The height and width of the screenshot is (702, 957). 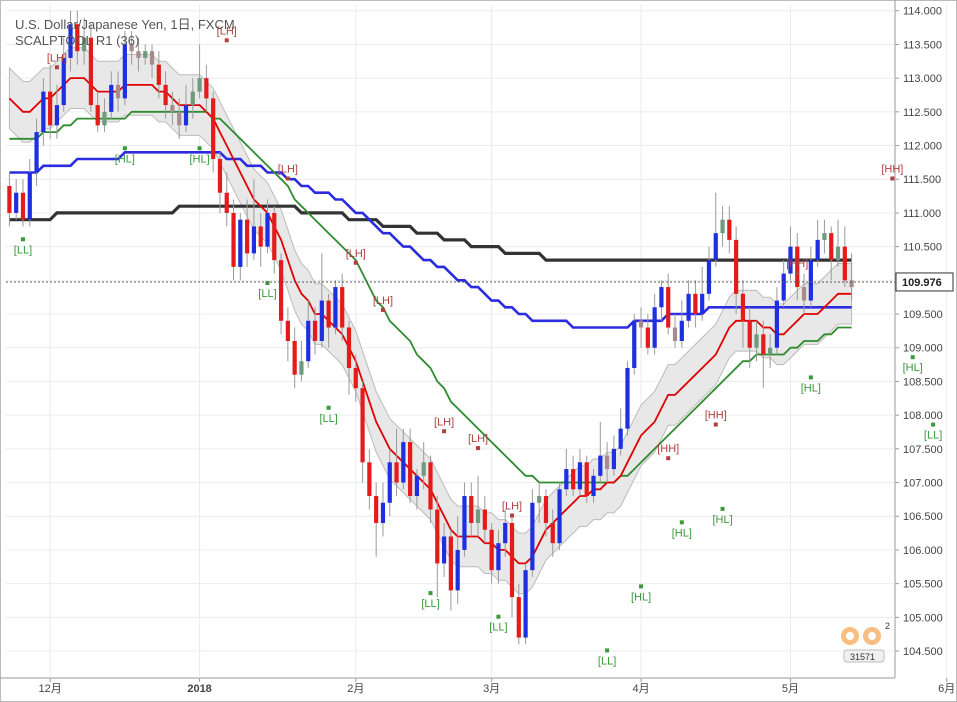 What do you see at coordinates (125, 24) in the screenshot?
I see `chart-title: U.S. Dollar/Japanese Yen, 1日, FXCM` at bounding box center [125, 24].